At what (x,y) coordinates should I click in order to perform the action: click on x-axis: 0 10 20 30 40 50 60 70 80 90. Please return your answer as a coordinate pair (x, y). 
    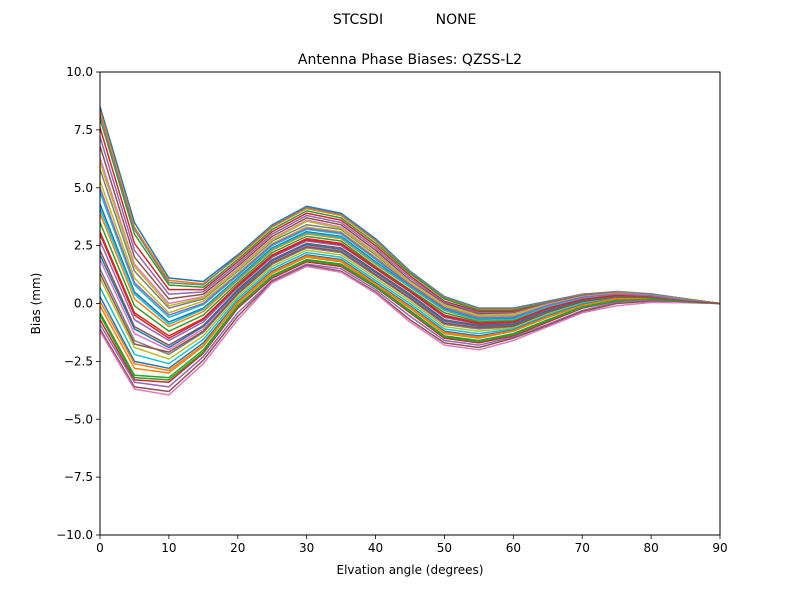
    Looking at the image, I should click on (412, 545).